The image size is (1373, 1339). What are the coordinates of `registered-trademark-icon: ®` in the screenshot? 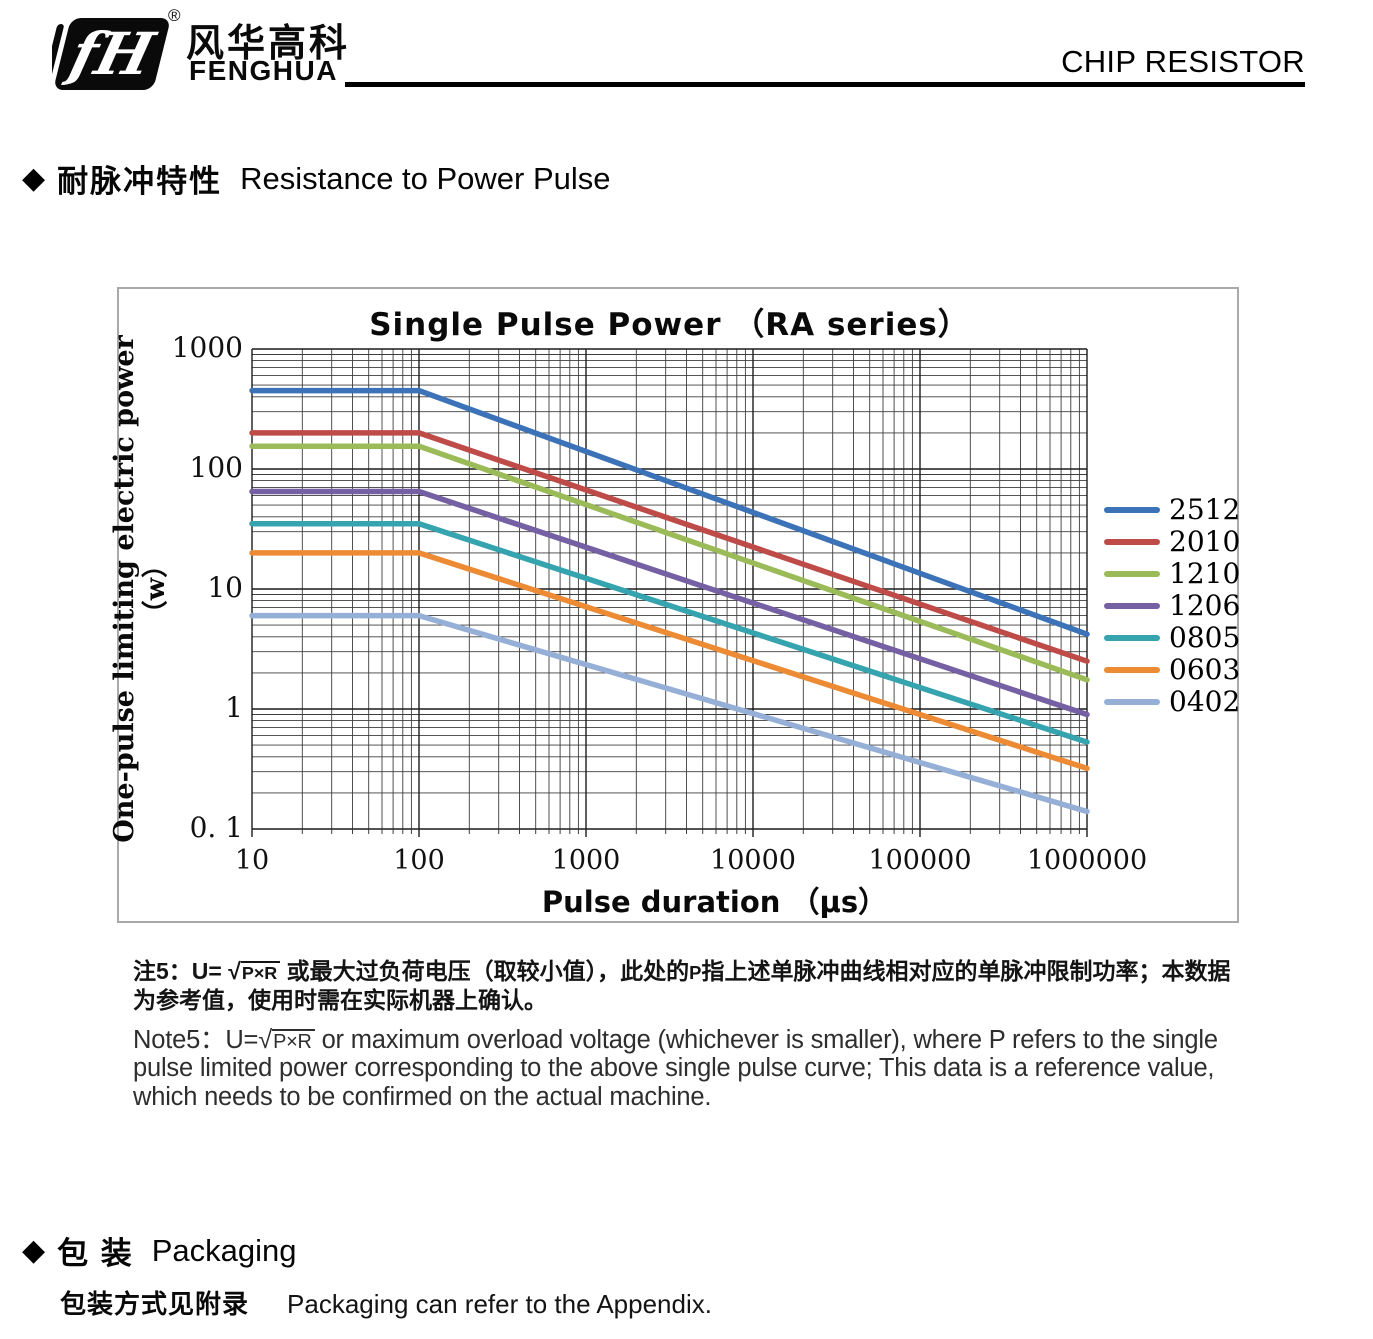 It's located at (174, 15).